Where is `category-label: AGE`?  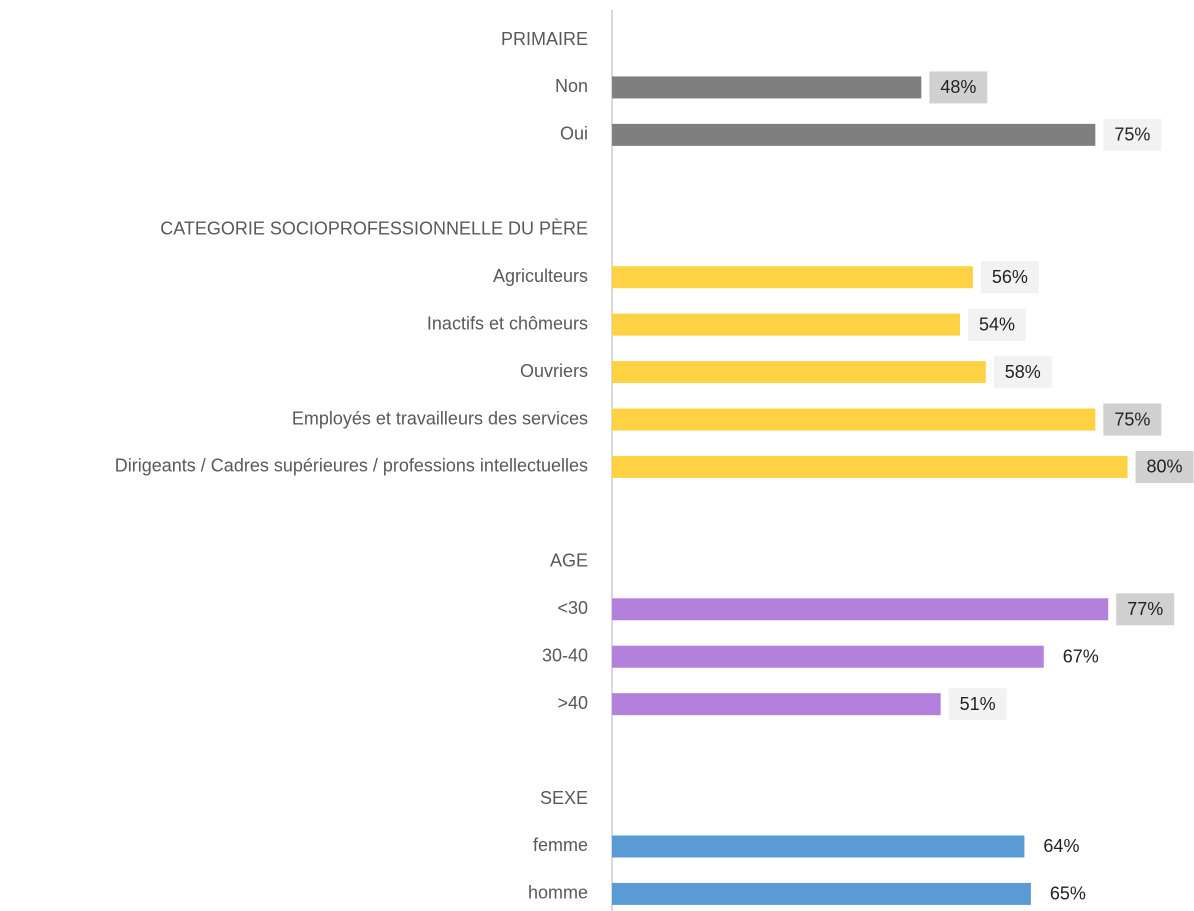
category-label: AGE is located at coordinates (569, 561).